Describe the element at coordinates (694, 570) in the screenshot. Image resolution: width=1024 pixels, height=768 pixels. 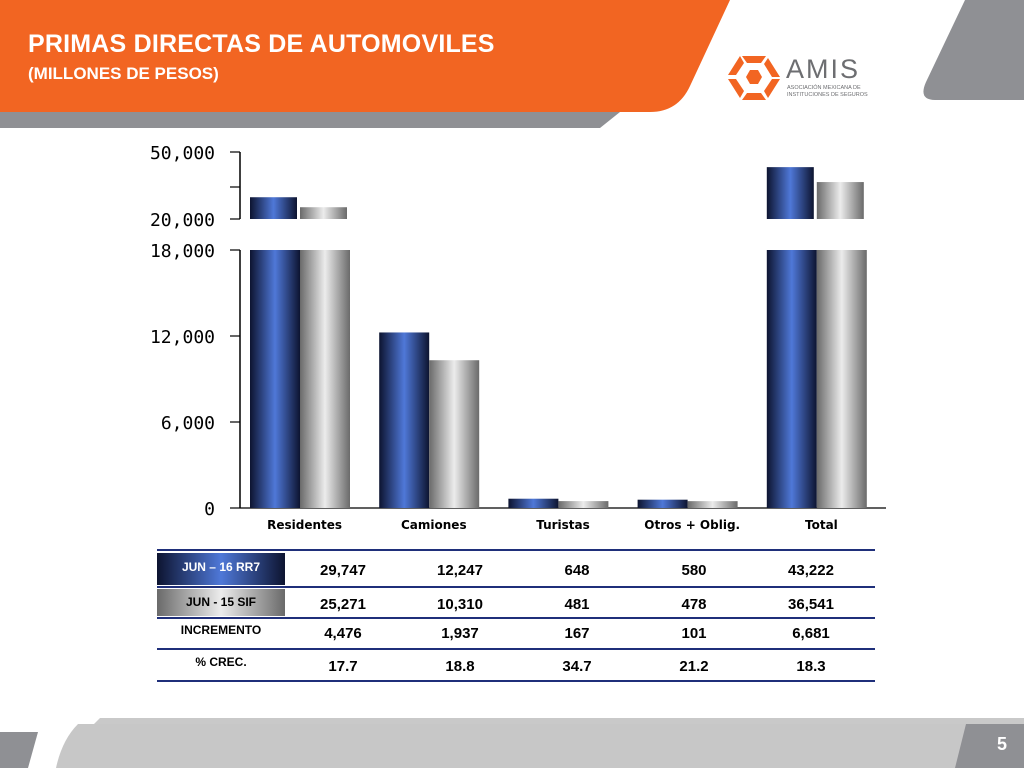
I see `table-cell: 580` at that location.